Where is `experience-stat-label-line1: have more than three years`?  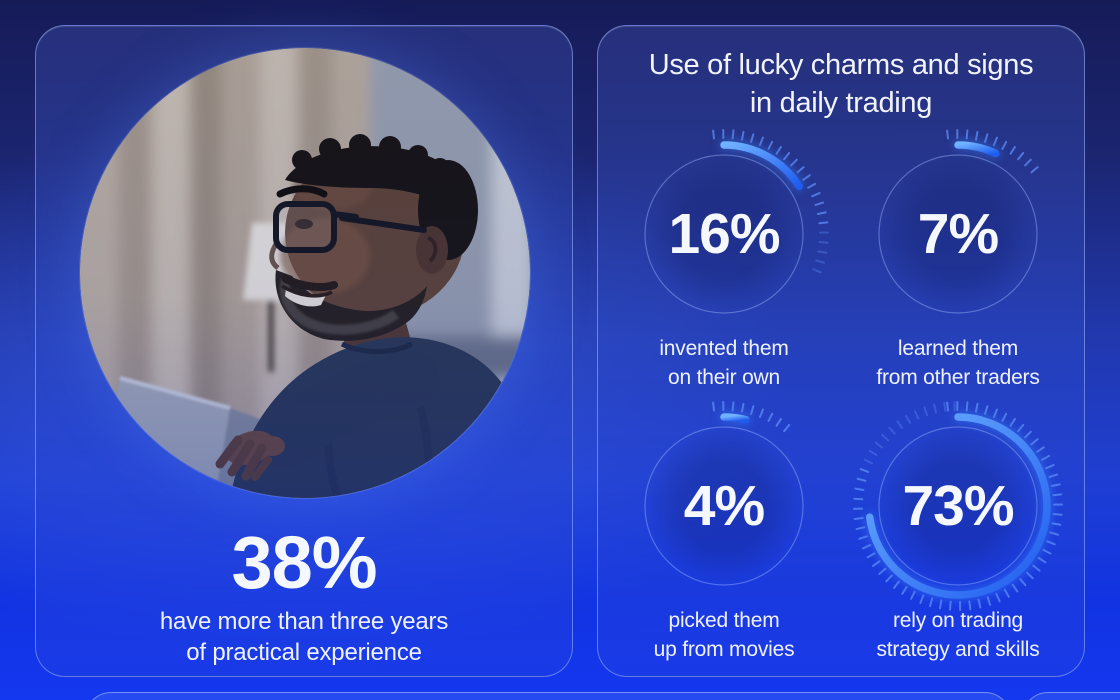 experience-stat-label-line1: have more than three years is located at coordinates (304, 621).